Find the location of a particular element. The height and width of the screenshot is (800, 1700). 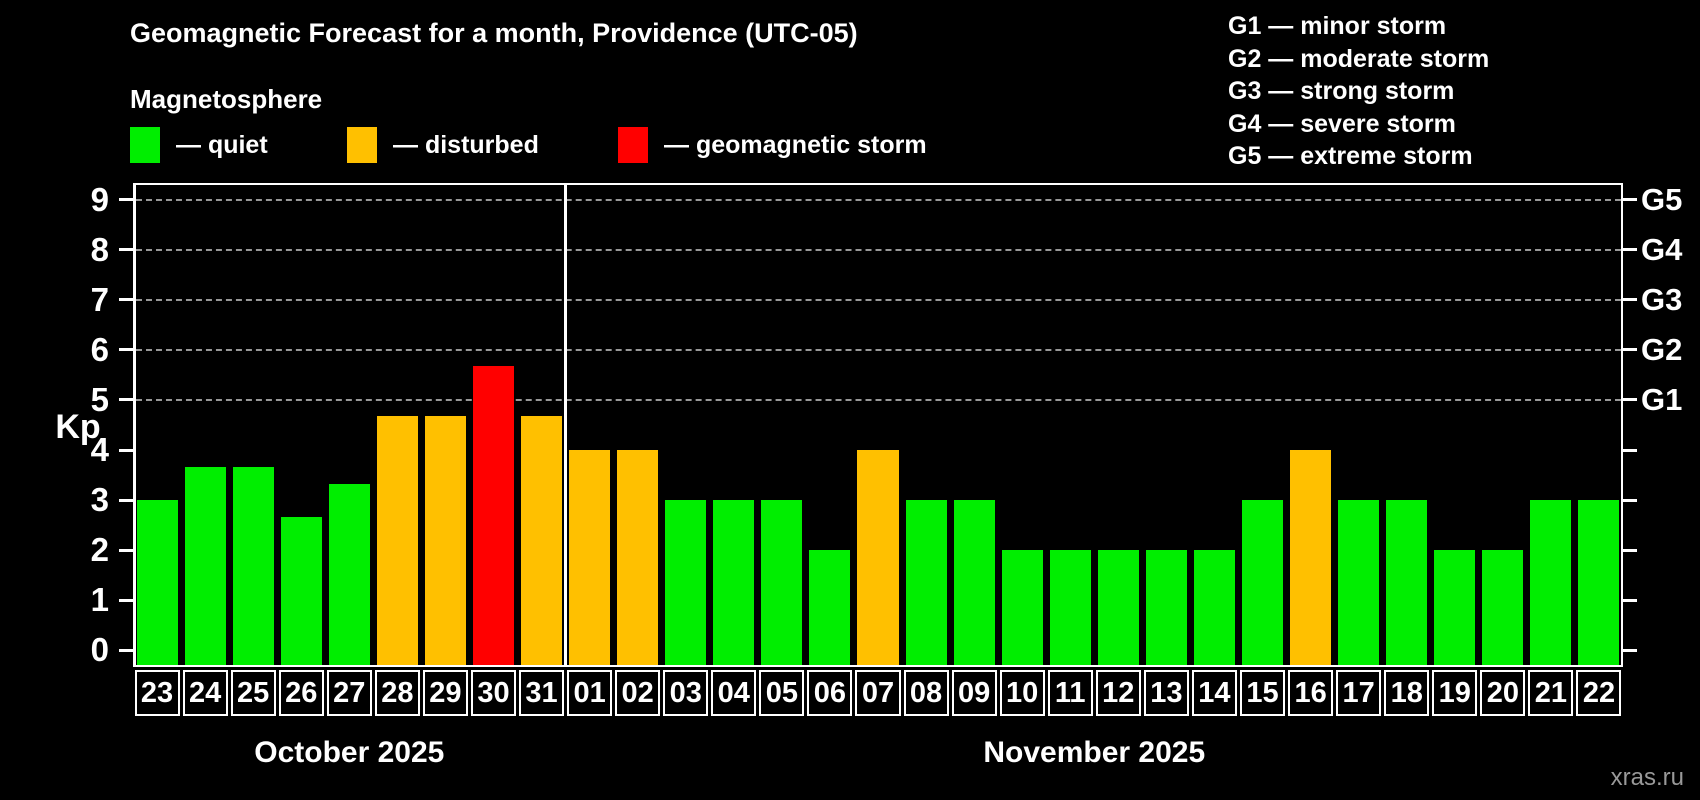

day-box-november-18: 18 is located at coordinates (1407, 693).